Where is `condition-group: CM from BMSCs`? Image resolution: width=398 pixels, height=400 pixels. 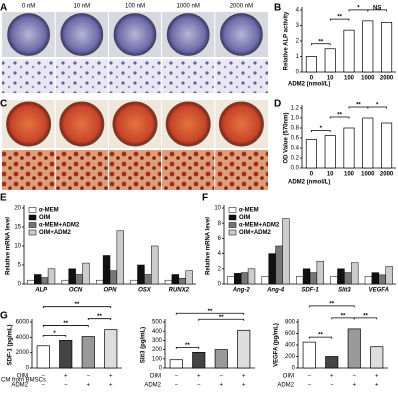
condition-group: CM from BMSCs is located at coordinates (23, 381).